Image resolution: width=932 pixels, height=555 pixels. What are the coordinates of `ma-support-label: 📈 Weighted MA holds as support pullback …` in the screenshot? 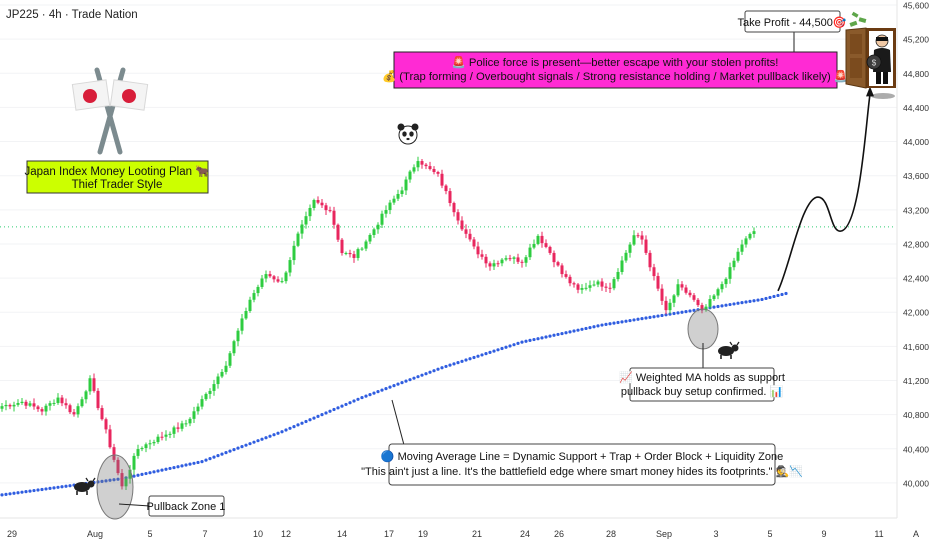 It's located at (702, 384).